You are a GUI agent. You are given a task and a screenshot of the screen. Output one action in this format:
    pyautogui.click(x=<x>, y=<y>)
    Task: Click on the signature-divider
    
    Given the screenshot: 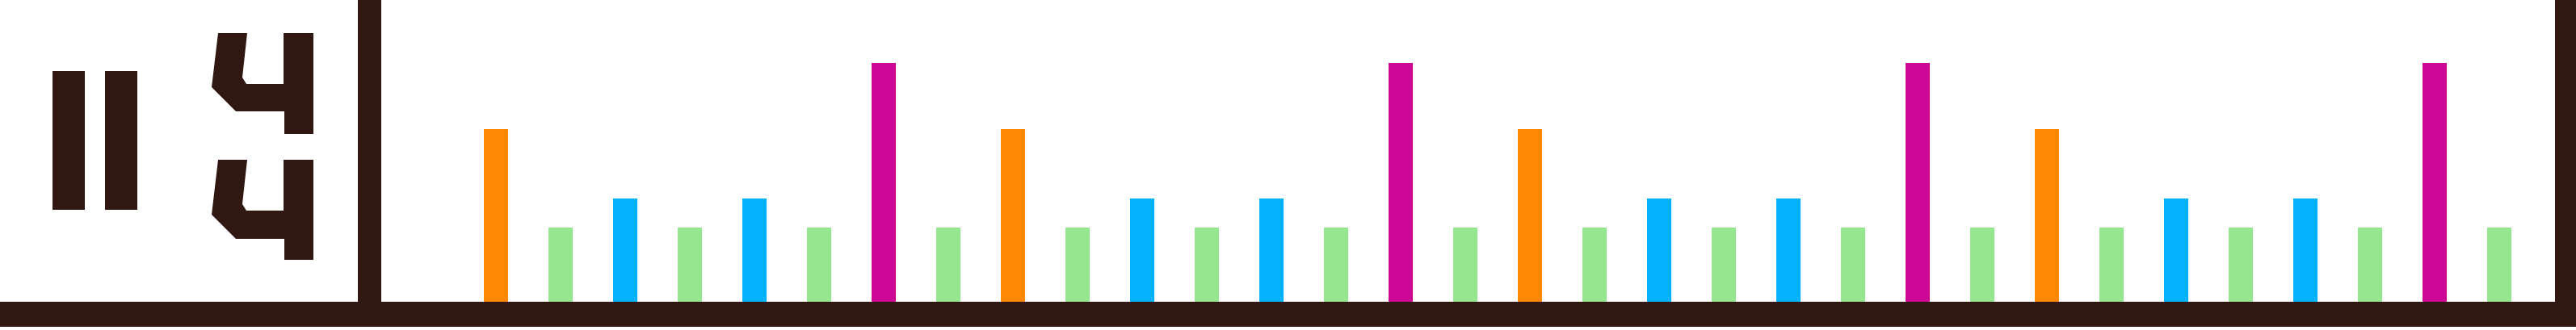 What is the action you would take?
    pyautogui.click(x=370, y=153)
    